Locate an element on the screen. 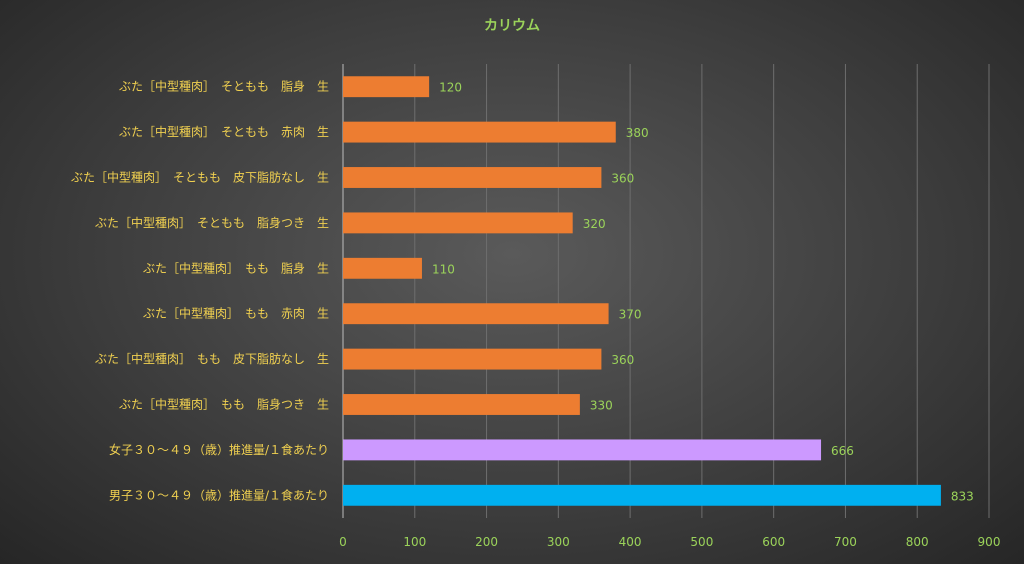  x-tick-label: 200 is located at coordinates (486, 542).